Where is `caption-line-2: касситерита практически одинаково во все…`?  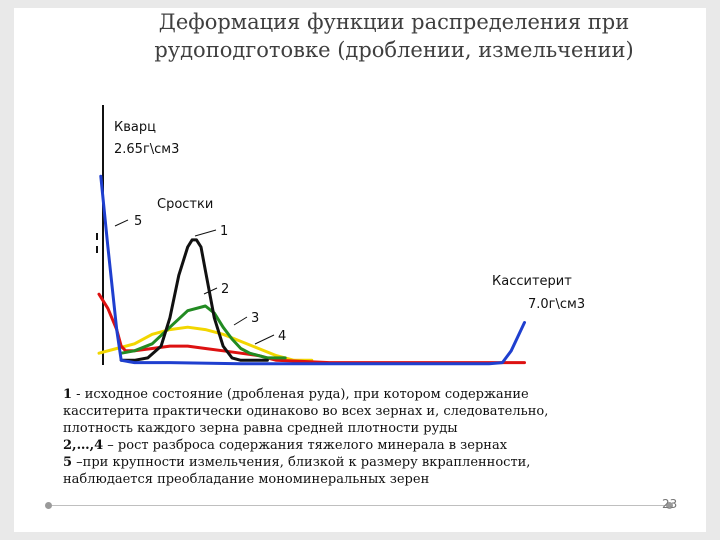 caption-line-2: касситерита практически одинаково во все… is located at coordinates (306, 411).